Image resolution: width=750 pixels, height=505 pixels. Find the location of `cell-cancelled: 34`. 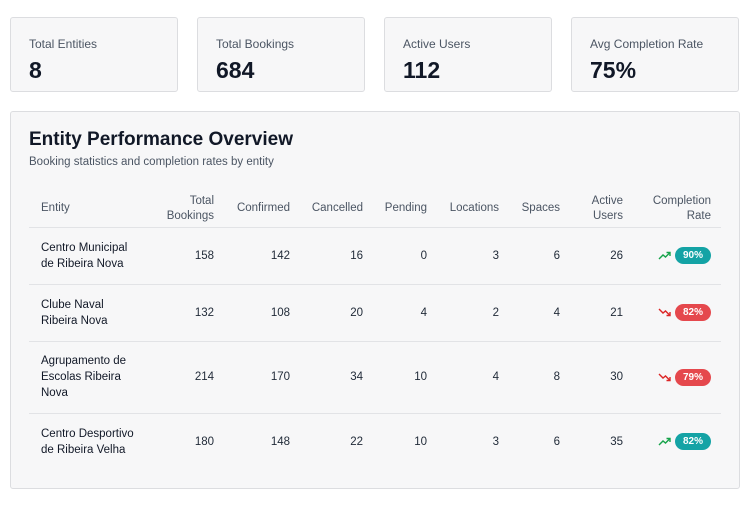

cell-cancelled: 34 is located at coordinates (356, 377).